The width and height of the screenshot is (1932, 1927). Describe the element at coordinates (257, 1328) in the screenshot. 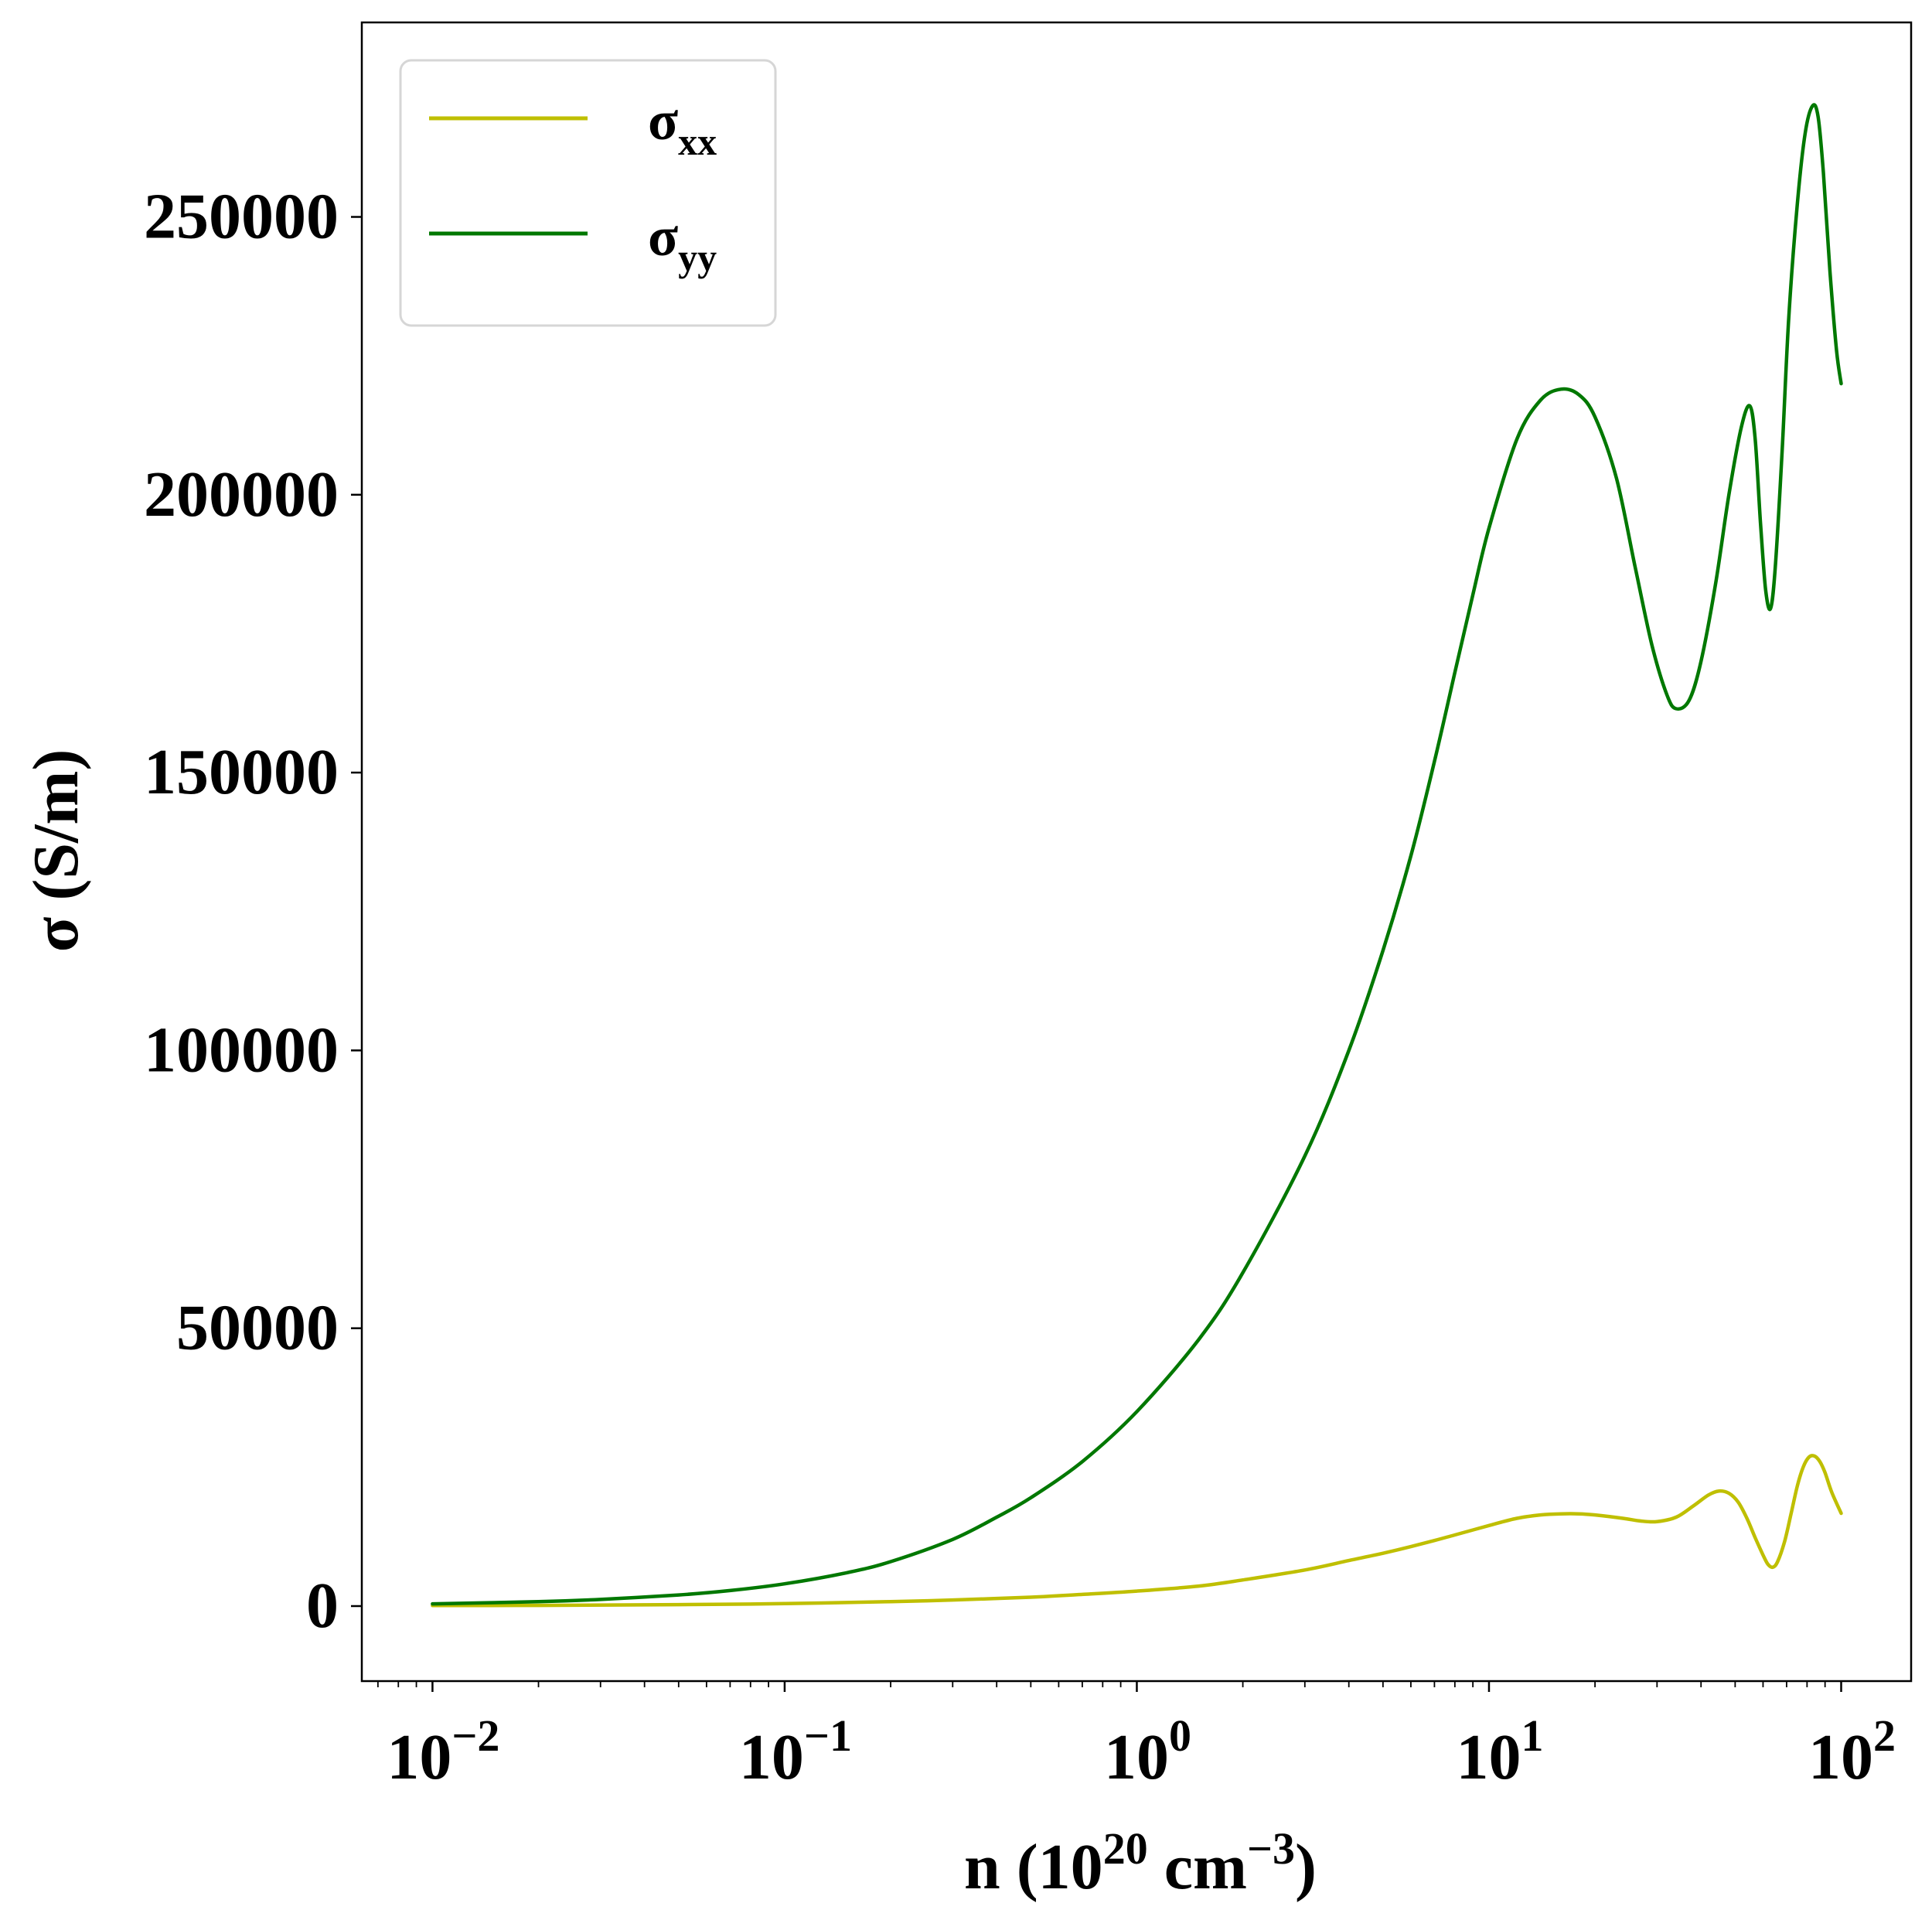

I see `y-tick-label: 50000` at that location.